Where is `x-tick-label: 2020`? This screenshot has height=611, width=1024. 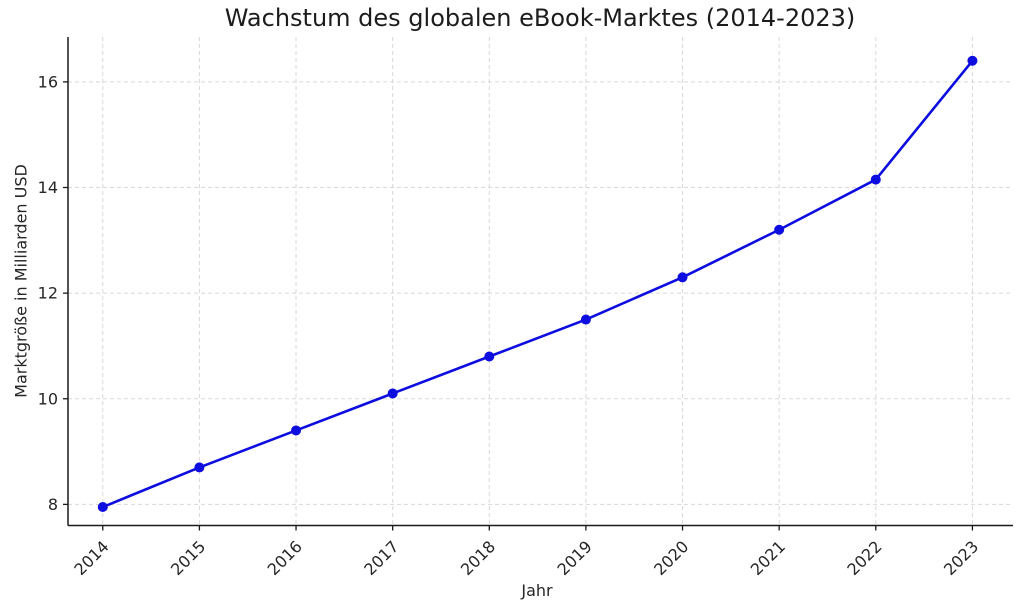 x-tick-label: 2020 is located at coordinates (671, 558).